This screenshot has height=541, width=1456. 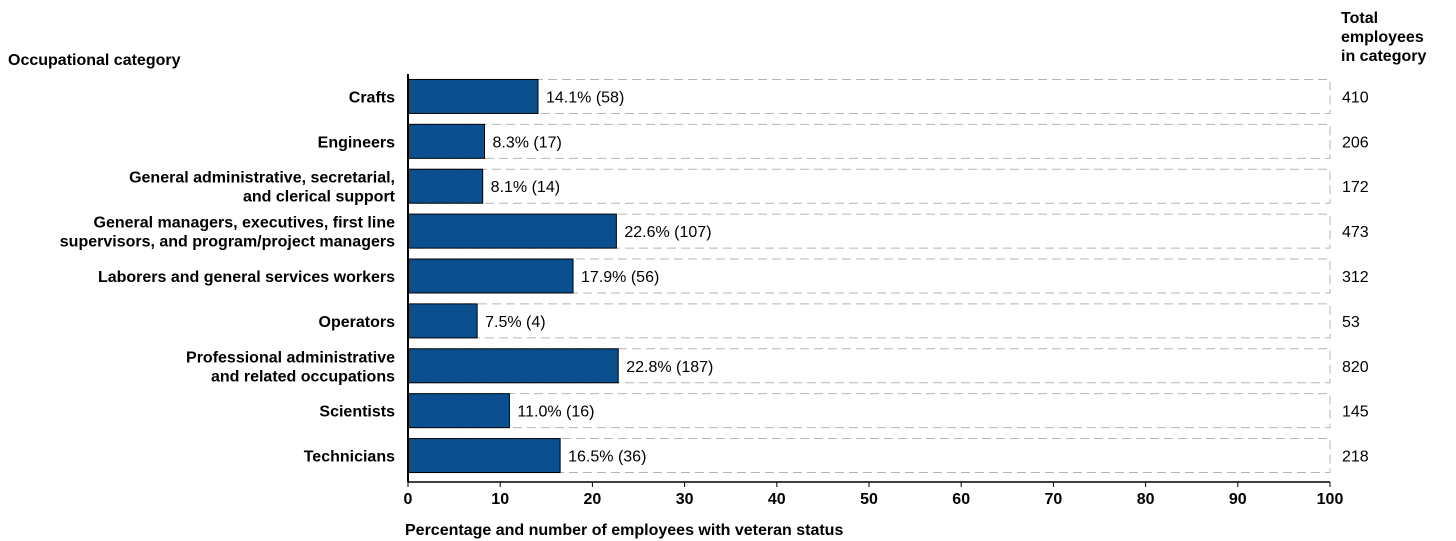 What do you see at coordinates (1238, 499) in the screenshot?
I see `x-tick-label: 90` at bounding box center [1238, 499].